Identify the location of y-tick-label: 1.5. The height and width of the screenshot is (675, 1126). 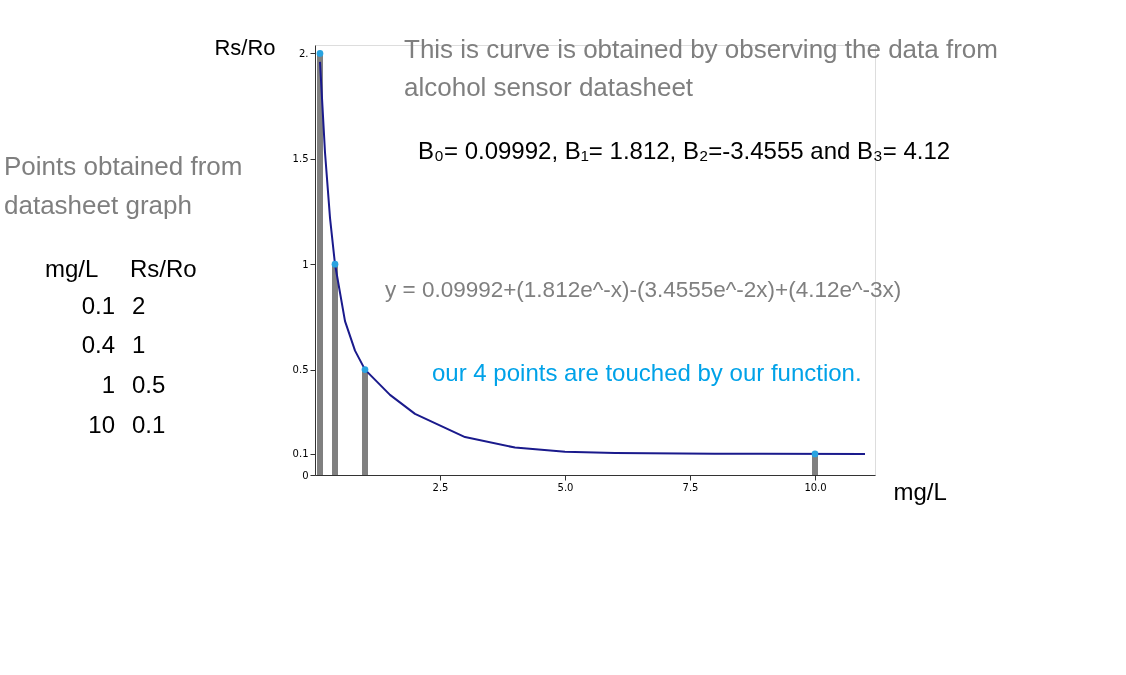
(300, 159).